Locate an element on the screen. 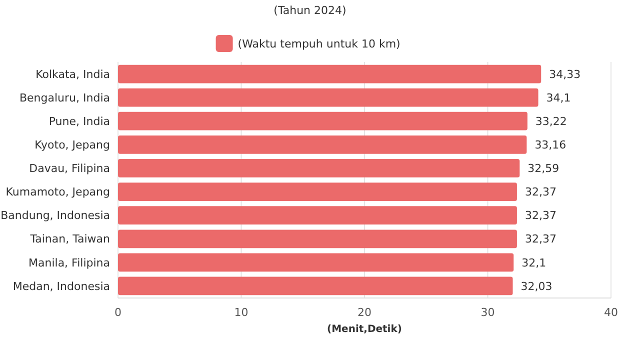 Image resolution: width=620 pixels, height=348 pixels. data-label: 32,1 is located at coordinates (534, 263).